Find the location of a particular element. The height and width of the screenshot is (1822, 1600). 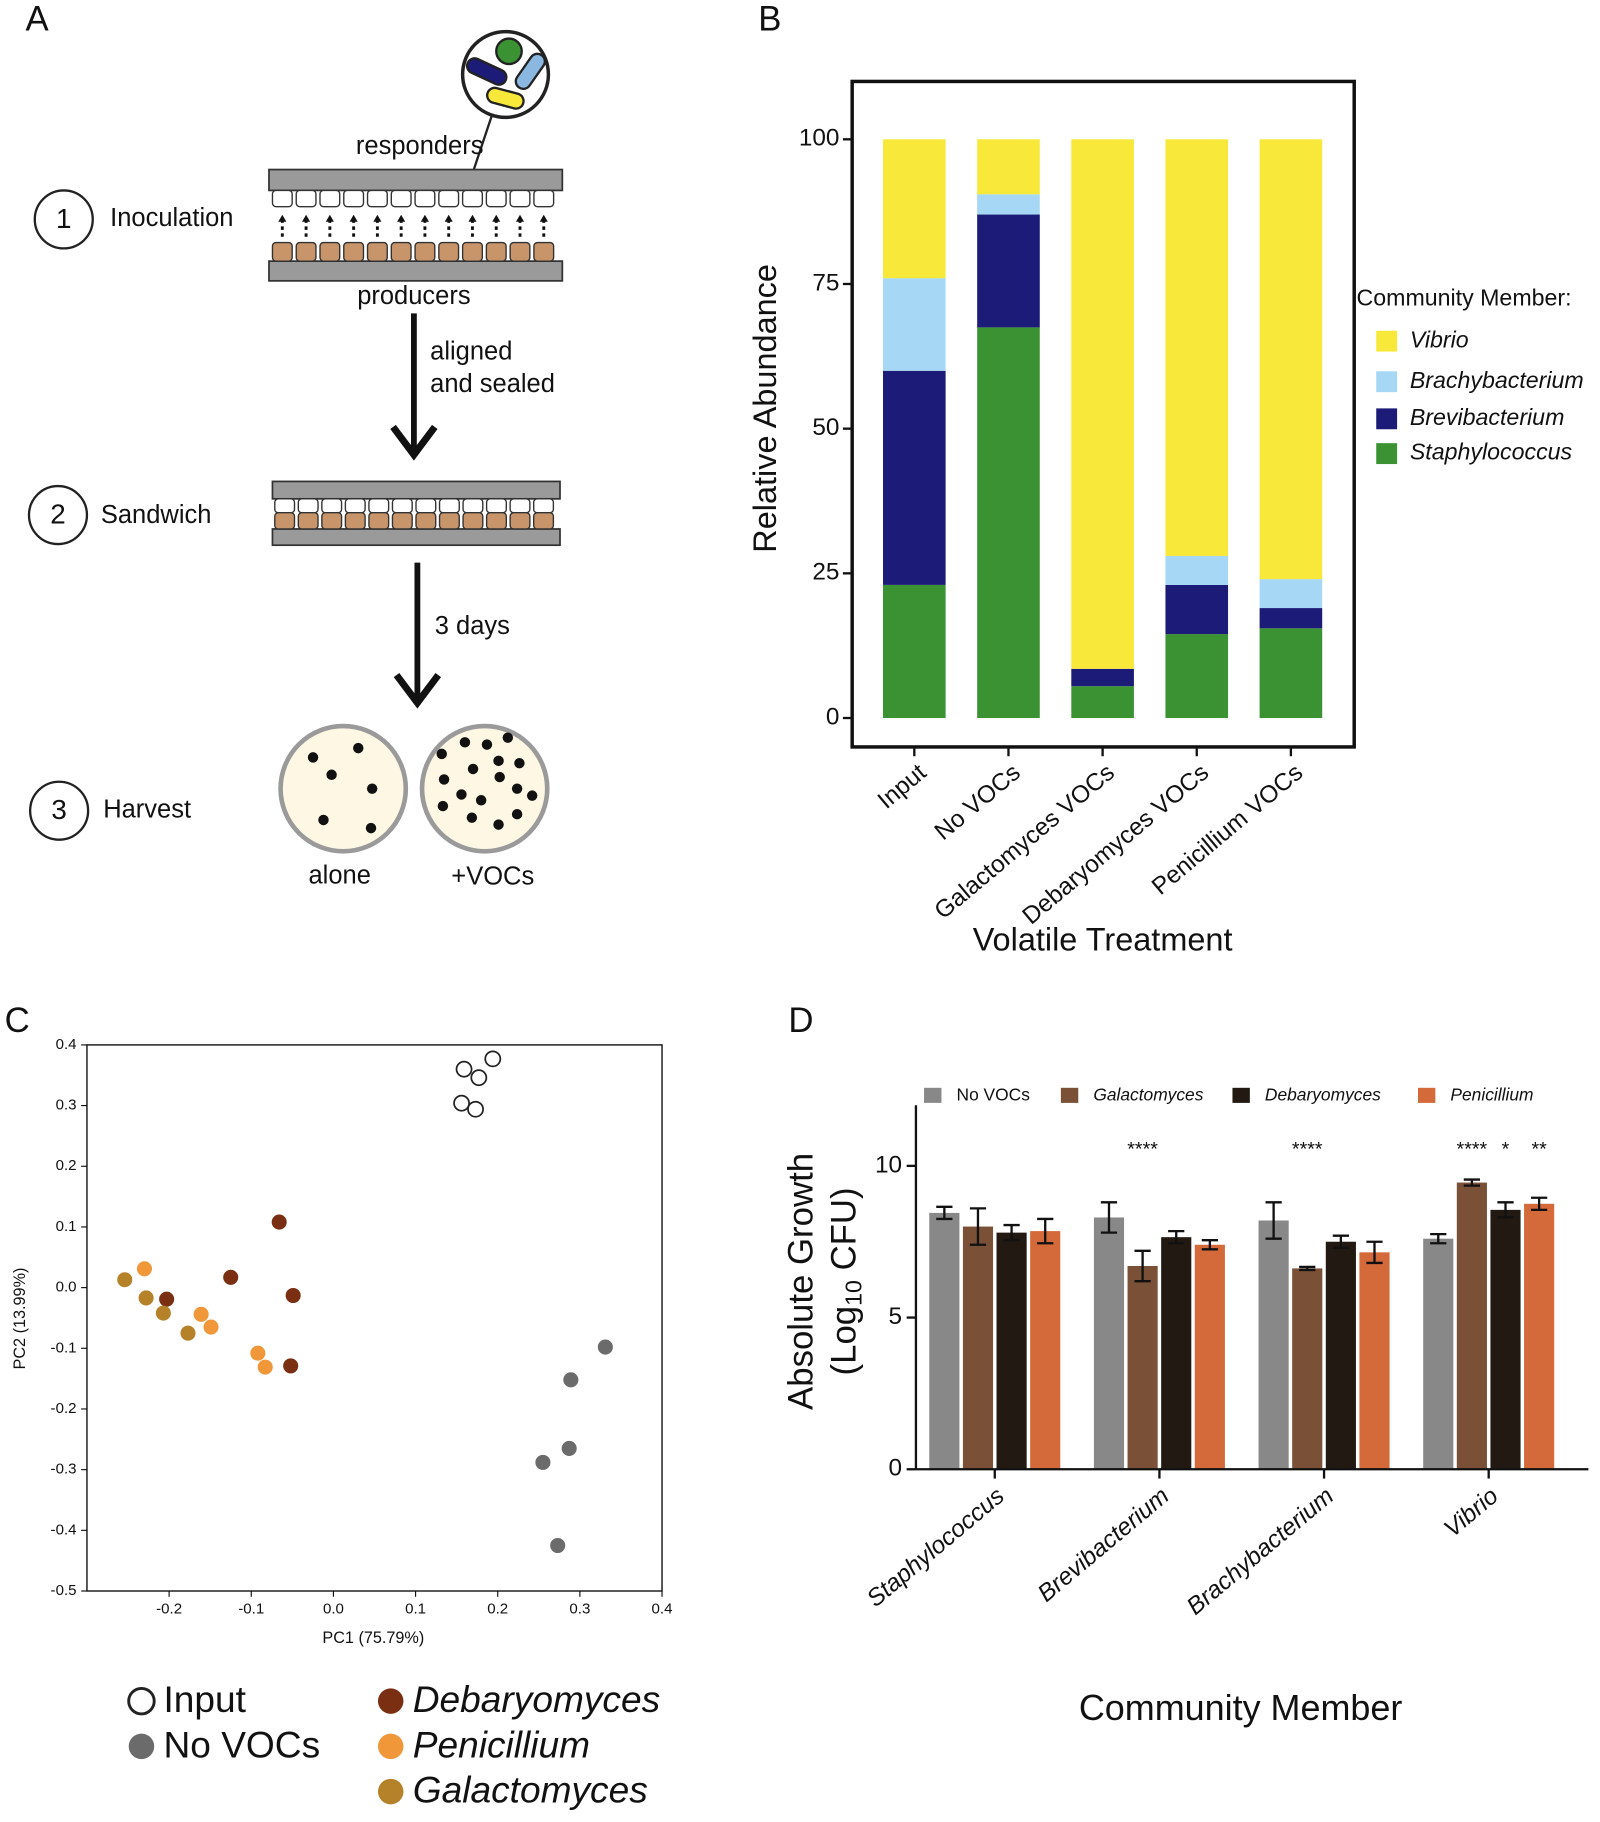

y-tick-label: 0.1 is located at coordinates (66, 1226).